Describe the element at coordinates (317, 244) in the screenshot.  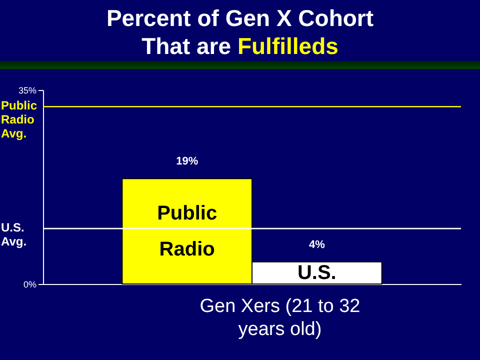
I see `data-label: 4%` at that location.